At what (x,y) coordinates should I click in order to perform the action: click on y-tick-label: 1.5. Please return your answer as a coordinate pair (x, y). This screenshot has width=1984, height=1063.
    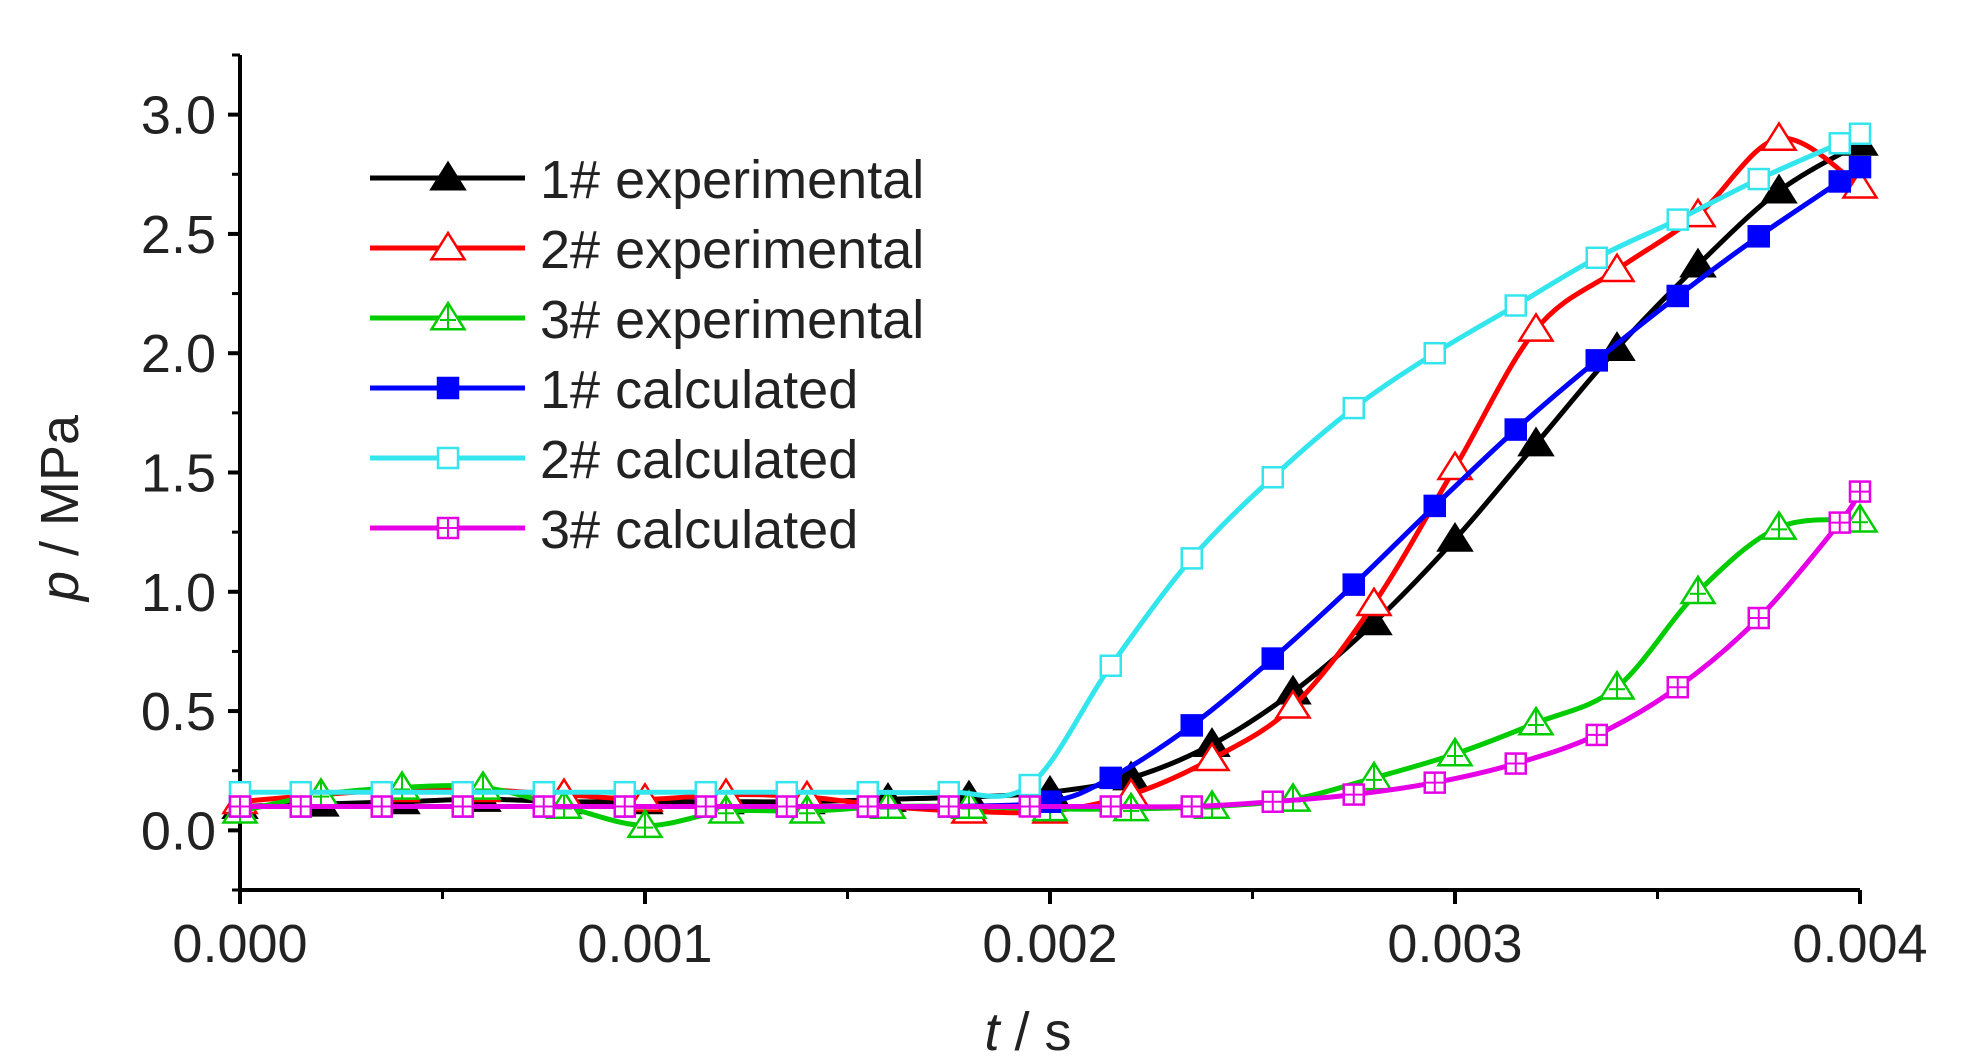
    Looking at the image, I should click on (178, 474).